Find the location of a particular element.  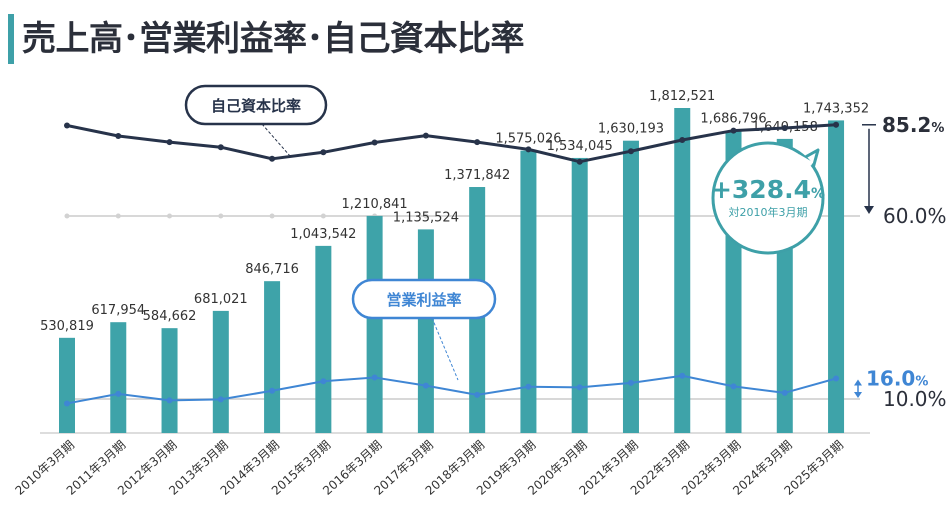

equity-ratio-callout is located at coordinates (256, 105).